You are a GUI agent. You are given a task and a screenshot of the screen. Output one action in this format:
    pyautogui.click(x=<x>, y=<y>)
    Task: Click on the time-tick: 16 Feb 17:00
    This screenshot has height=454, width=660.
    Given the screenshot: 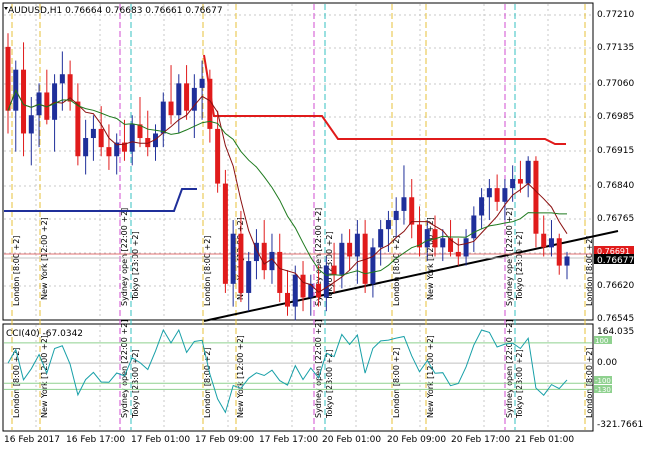 What is the action you would take?
    pyautogui.click(x=95, y=440)
    